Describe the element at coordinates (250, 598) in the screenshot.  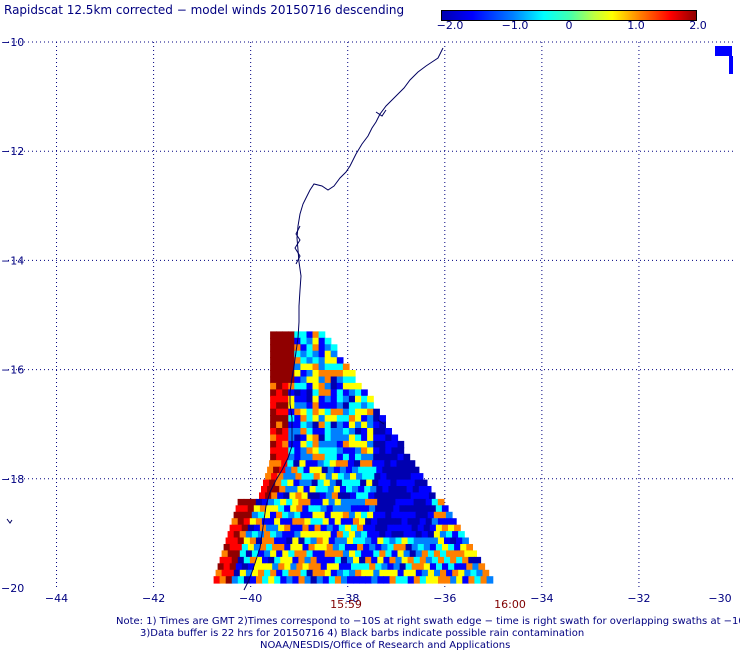
I see `longitude-tick-label: −40` at that location.